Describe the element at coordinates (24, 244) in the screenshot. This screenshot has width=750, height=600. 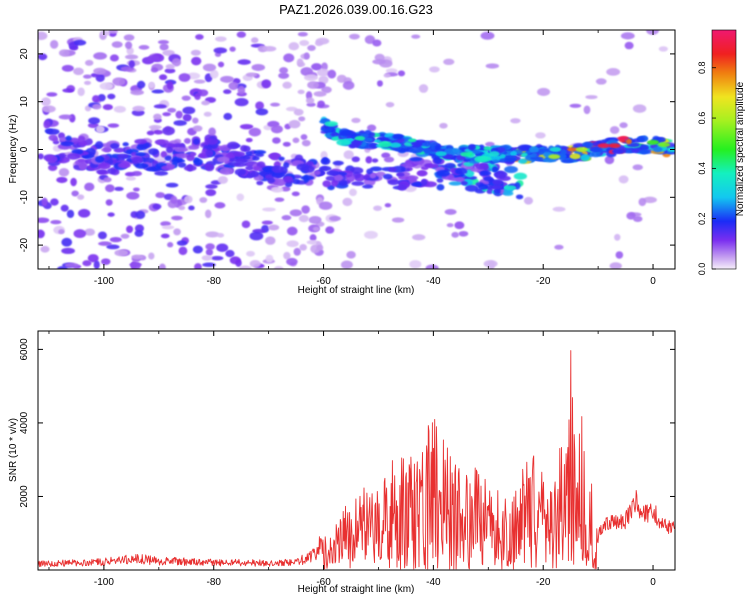
I see `y-tick-label: -20` at that location.